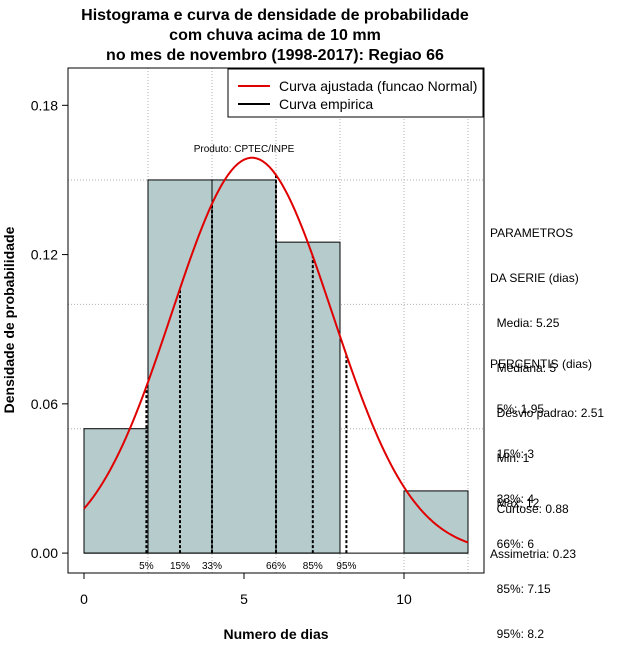  I want to click on parameters-line: Mediana: 5, so click(523, 368).